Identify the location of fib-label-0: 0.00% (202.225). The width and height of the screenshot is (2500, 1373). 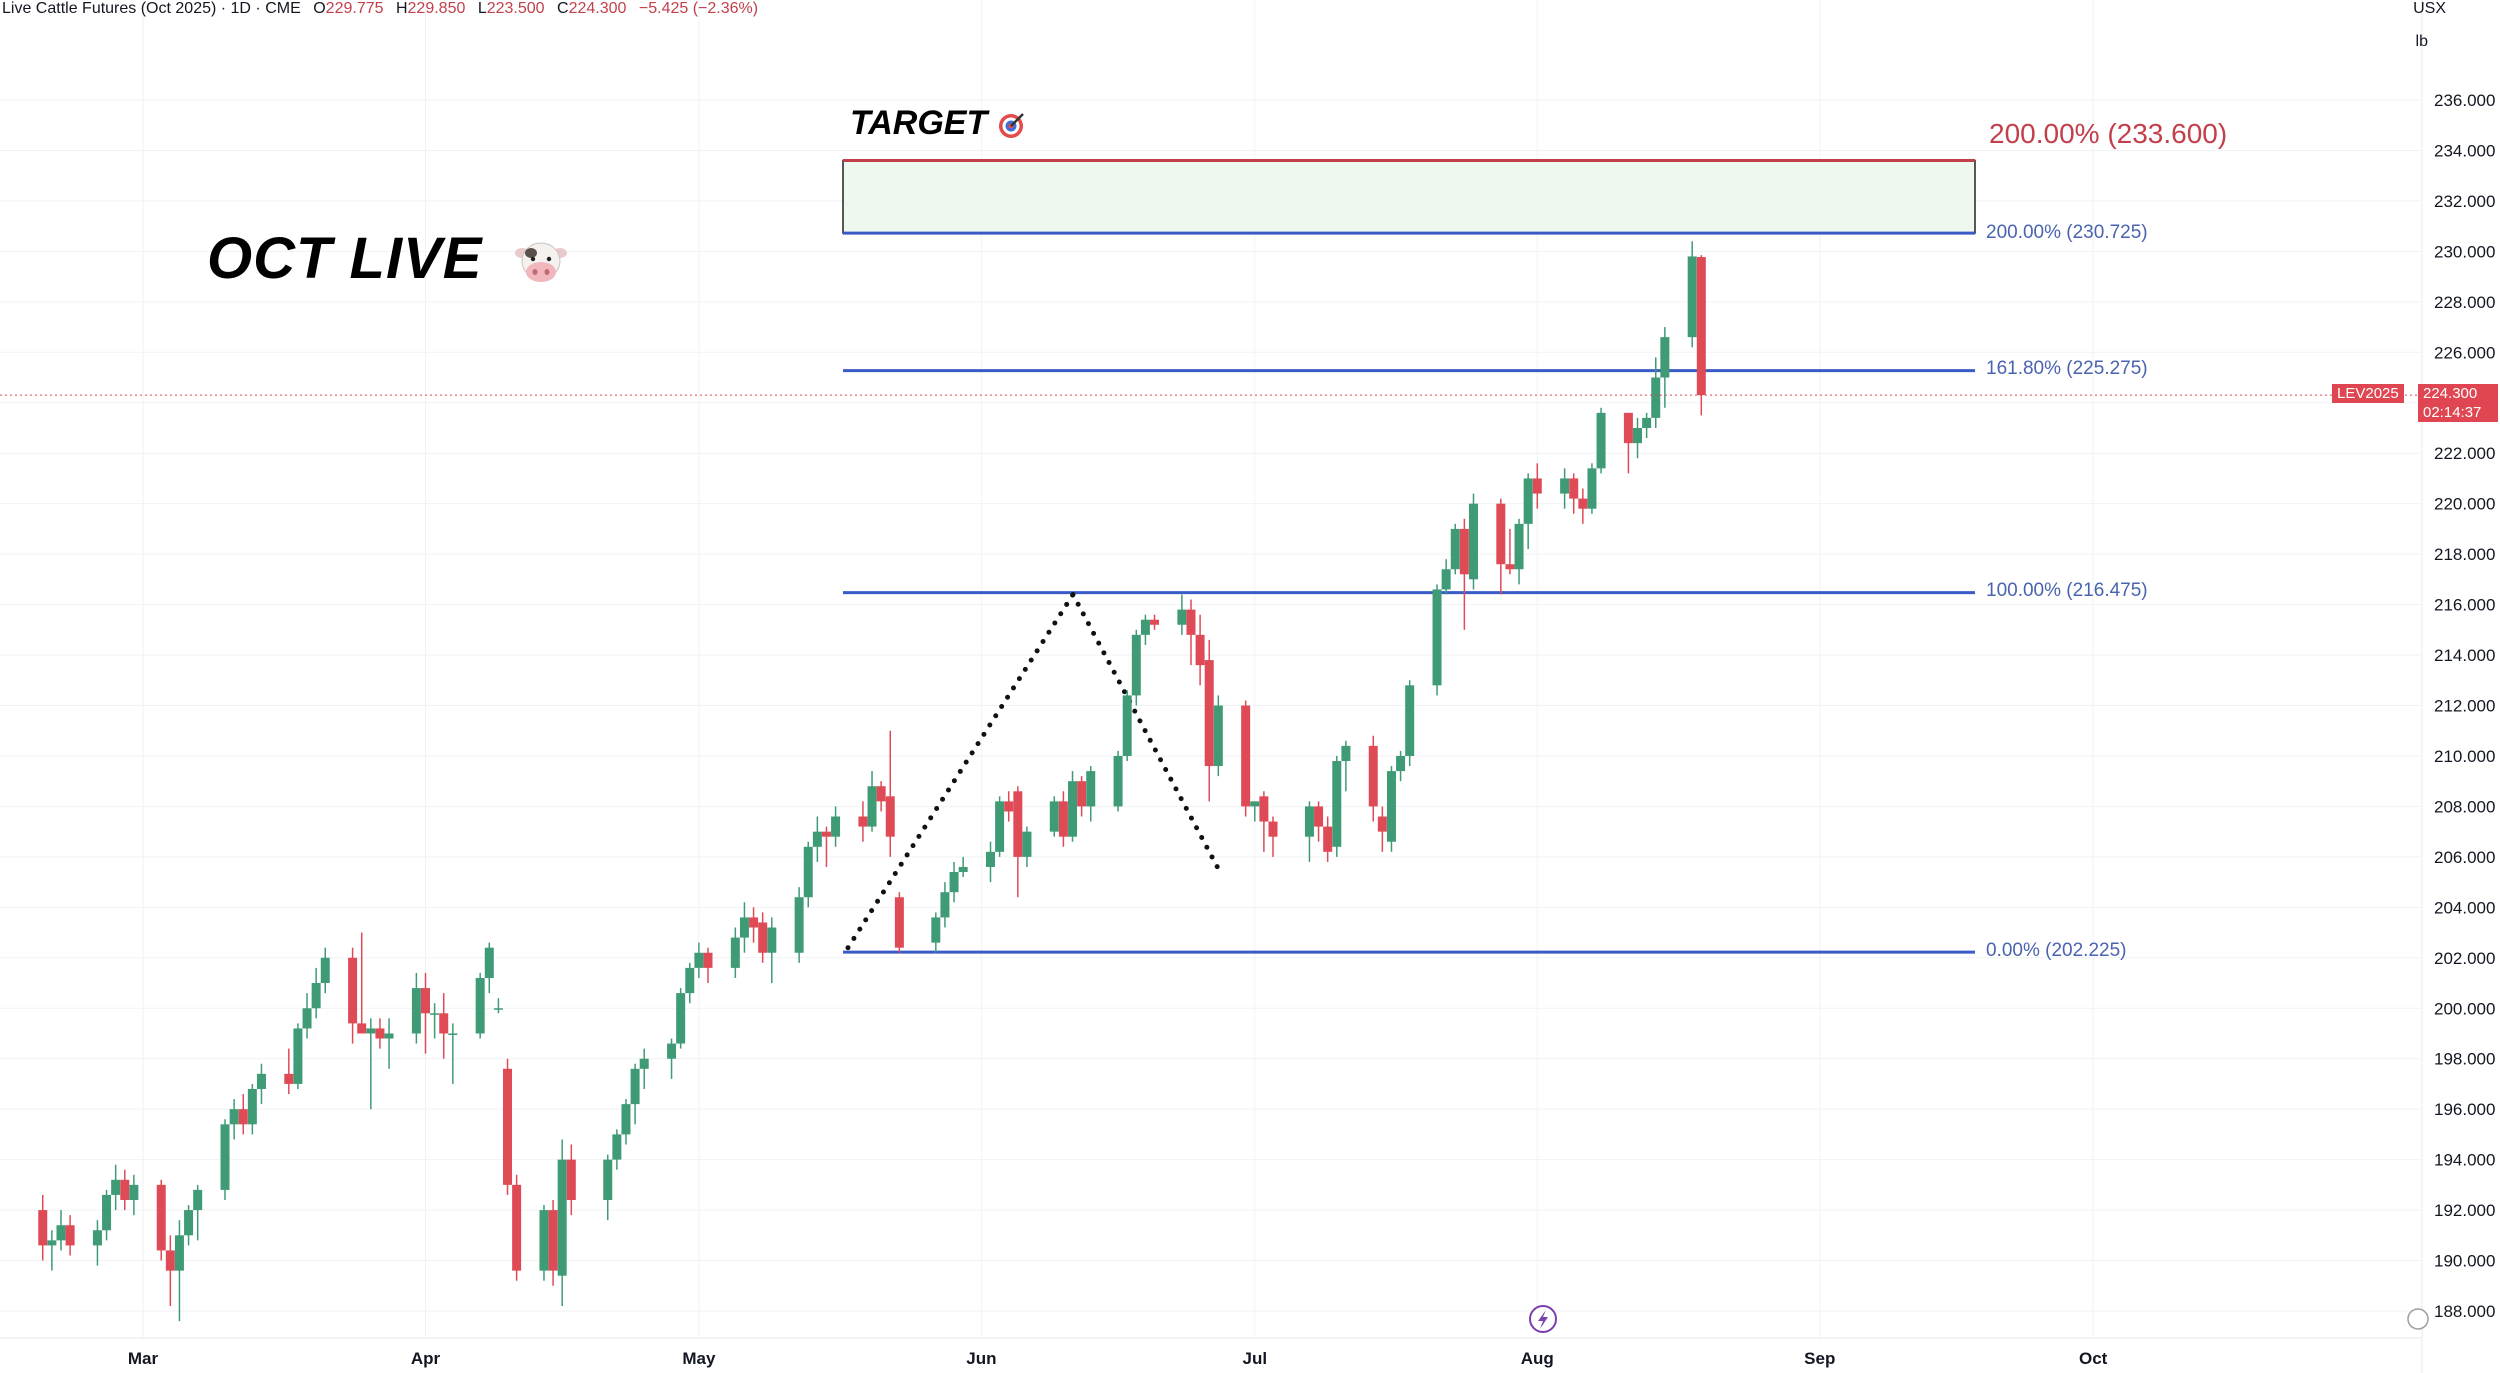
(2056, 950).